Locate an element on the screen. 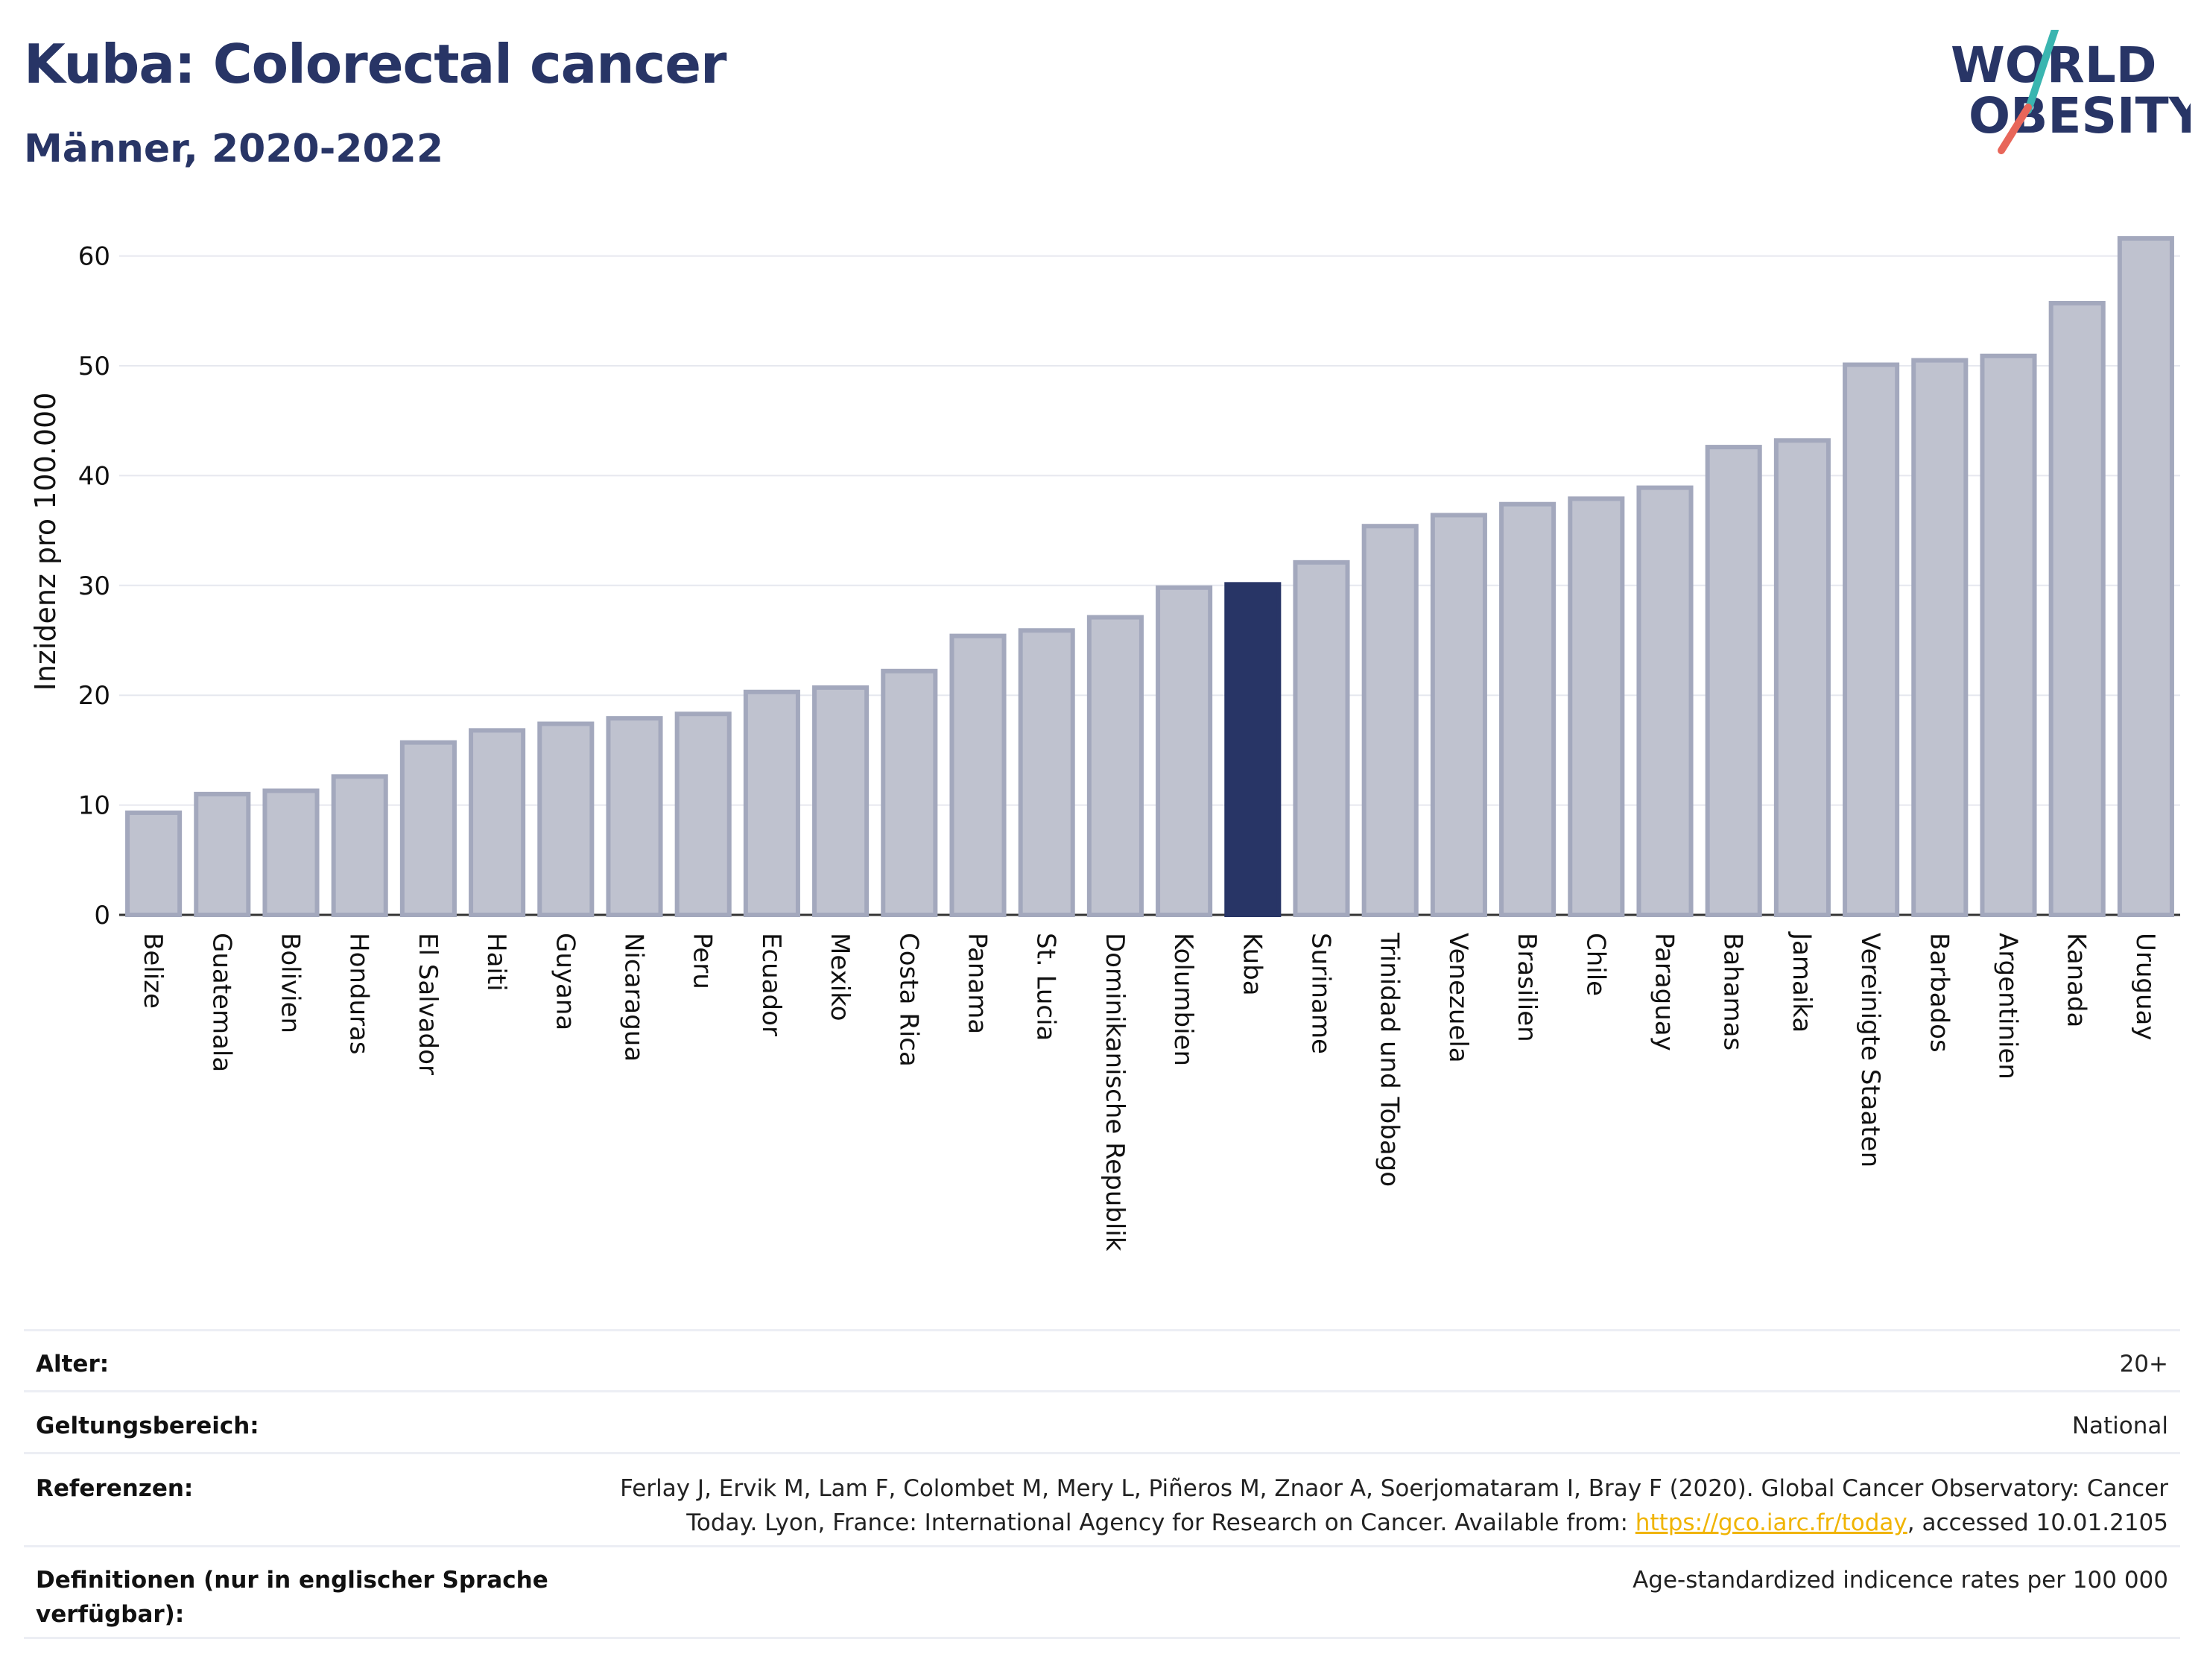 This screenshot has width=2204, height=1680. x-tick-label: Suriname is located at coordinates (1321, 993).